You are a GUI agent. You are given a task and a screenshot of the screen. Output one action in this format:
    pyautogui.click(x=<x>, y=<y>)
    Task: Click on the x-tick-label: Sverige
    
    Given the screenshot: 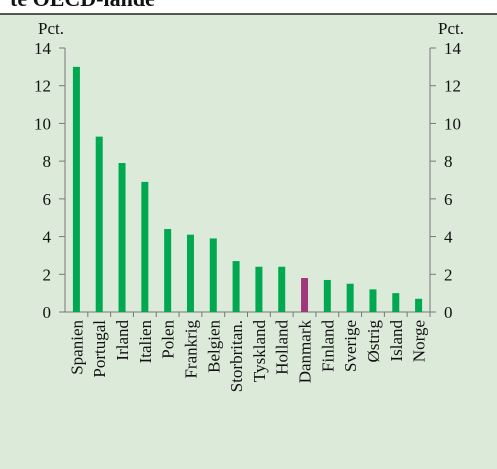 What is the action you would take?
    pyautogui.click(x=350, y=346)
    